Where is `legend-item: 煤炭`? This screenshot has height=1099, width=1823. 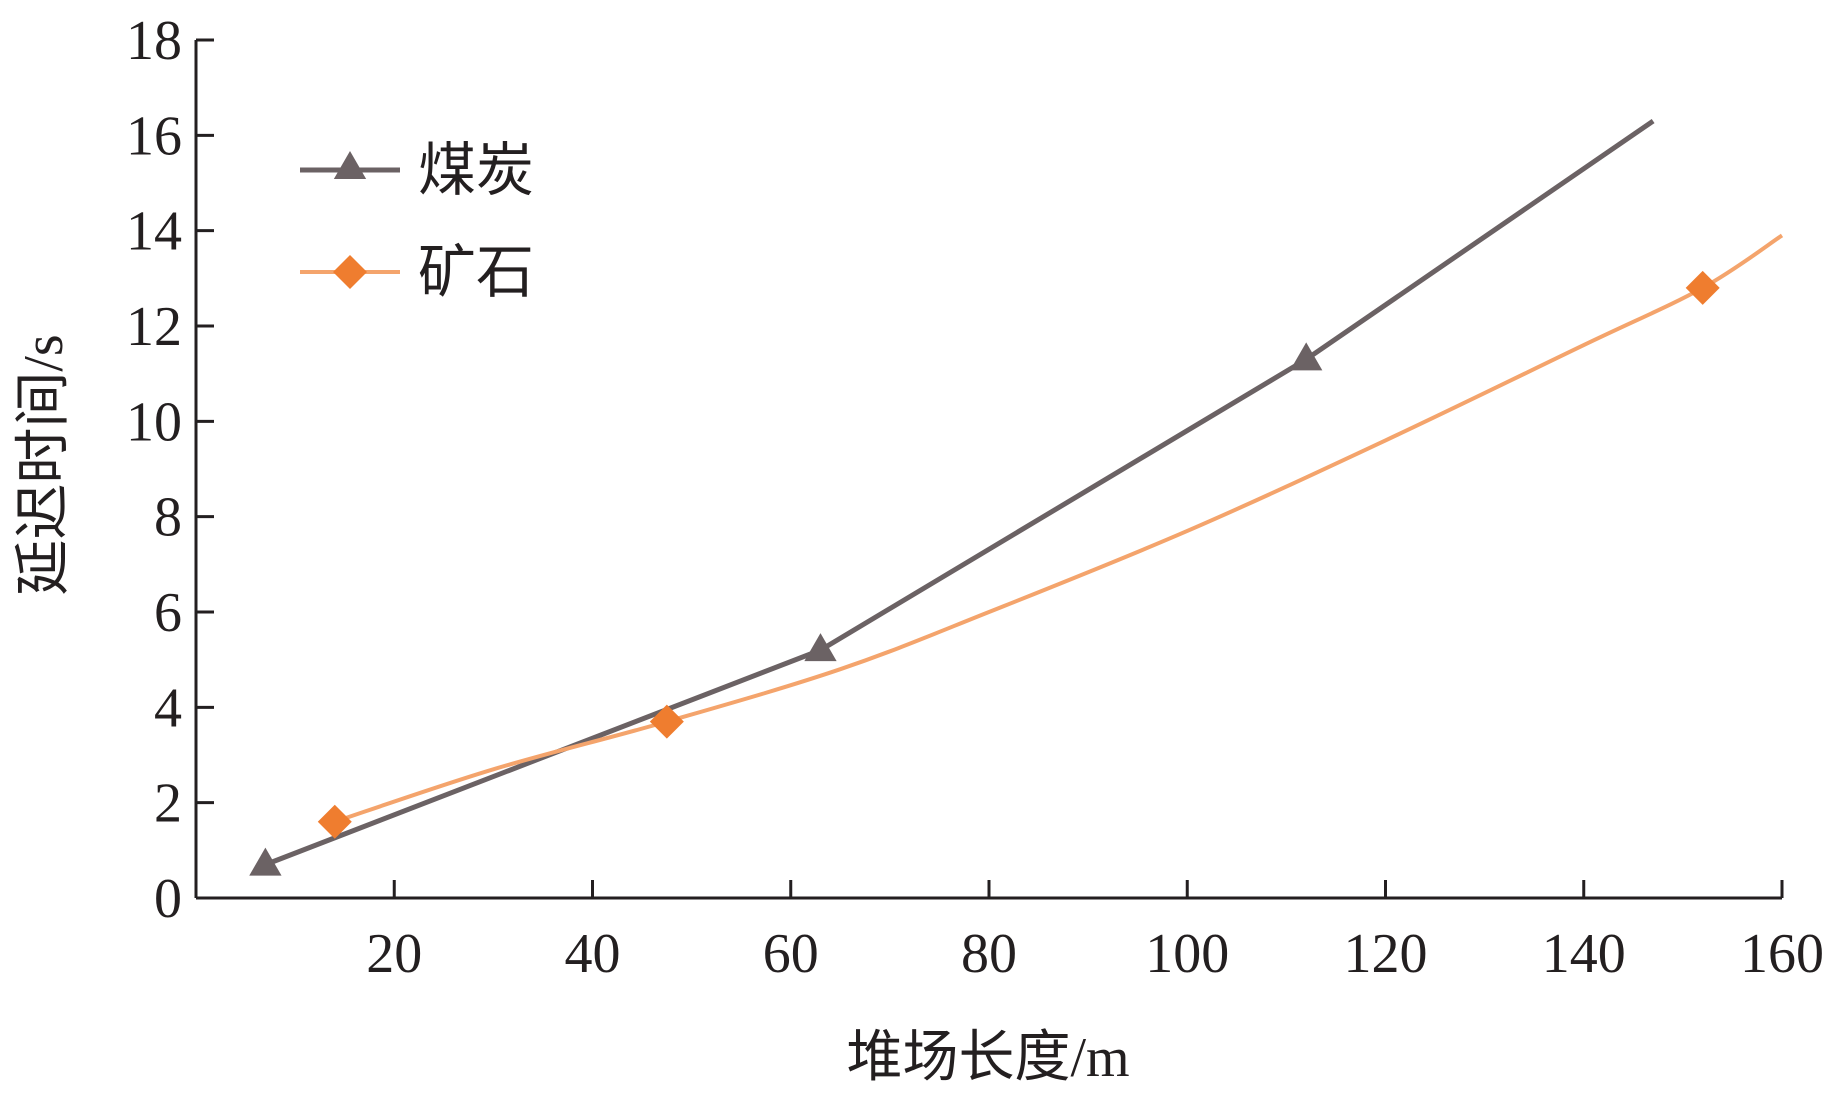
legend-item: 煤炭 is located at coordinates (417, 170).